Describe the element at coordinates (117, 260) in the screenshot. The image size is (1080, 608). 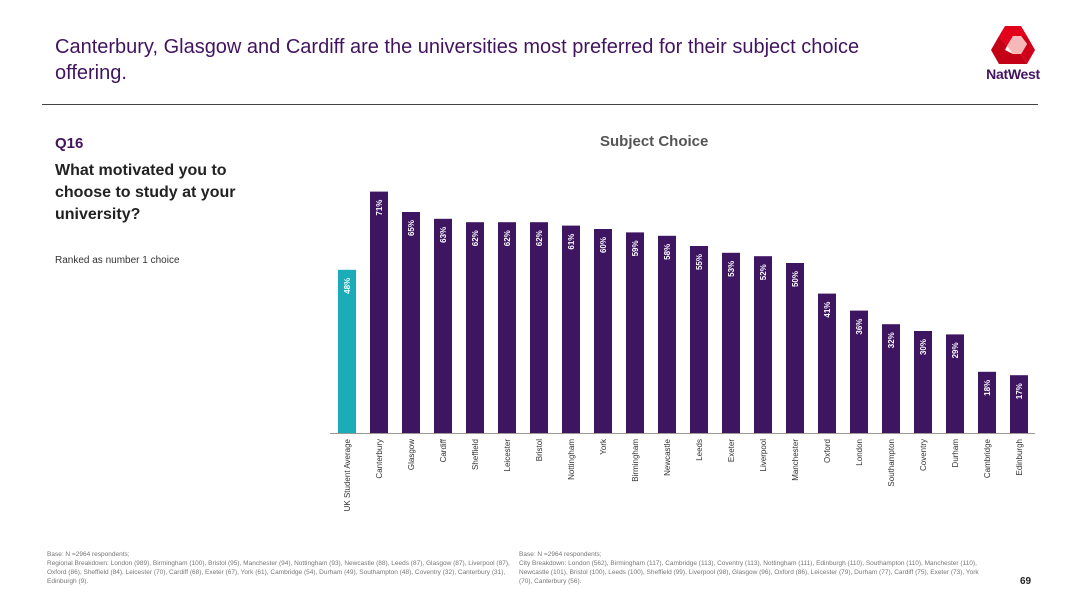
I see `ranking-note: Ranked as number 1 choice` at that location.